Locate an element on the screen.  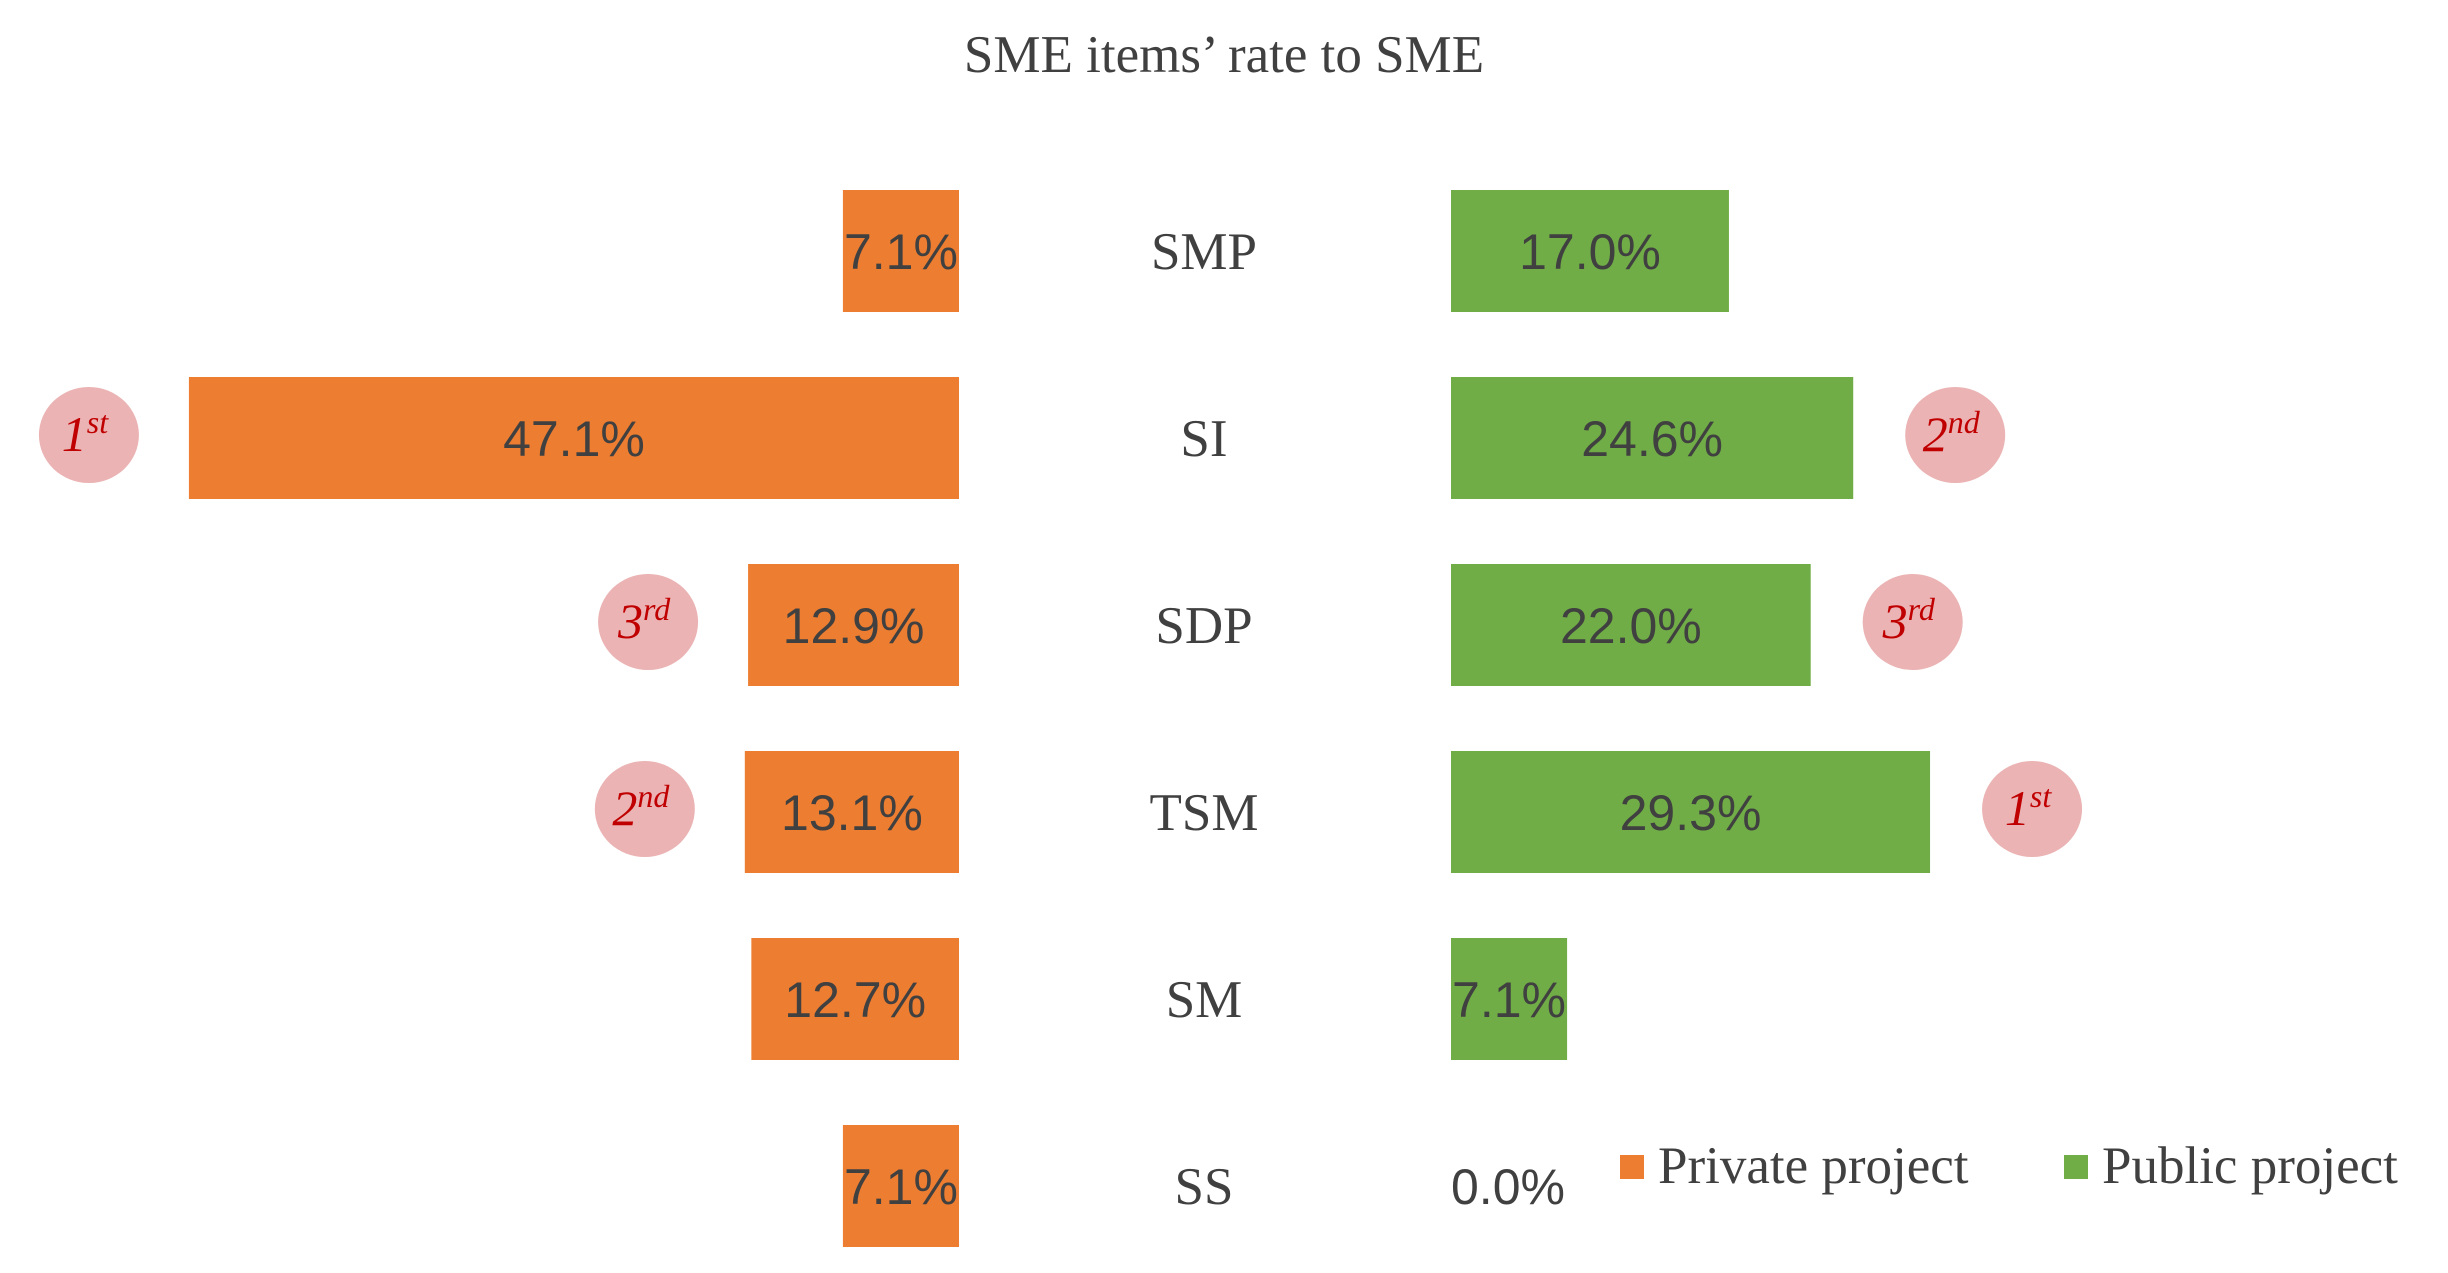
data-label-private-si: 47.1% is located at coordinates (574, 439).